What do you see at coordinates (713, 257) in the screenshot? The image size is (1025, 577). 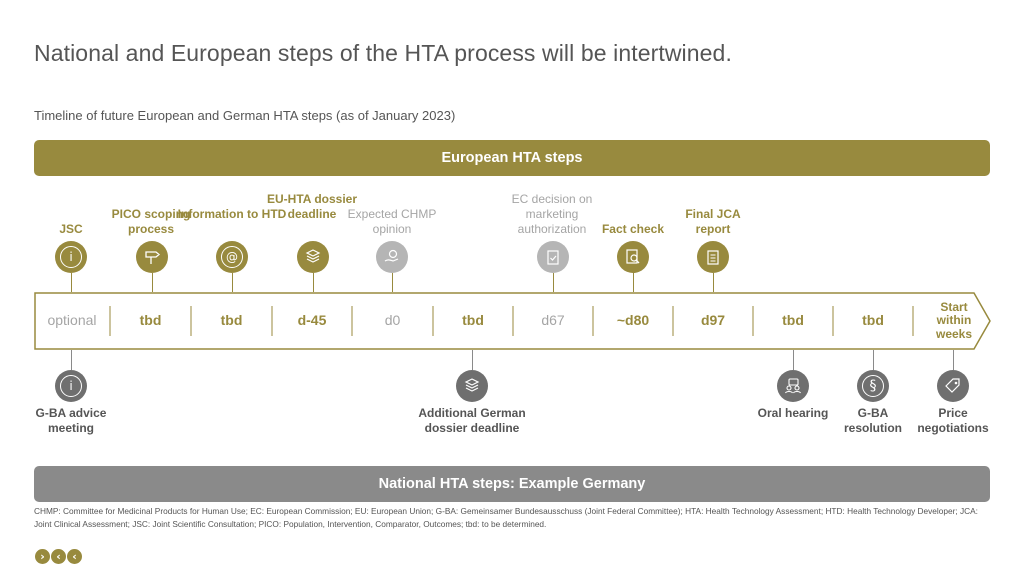 I see `clipboard-list-icon` at bounding box center [713, 257].